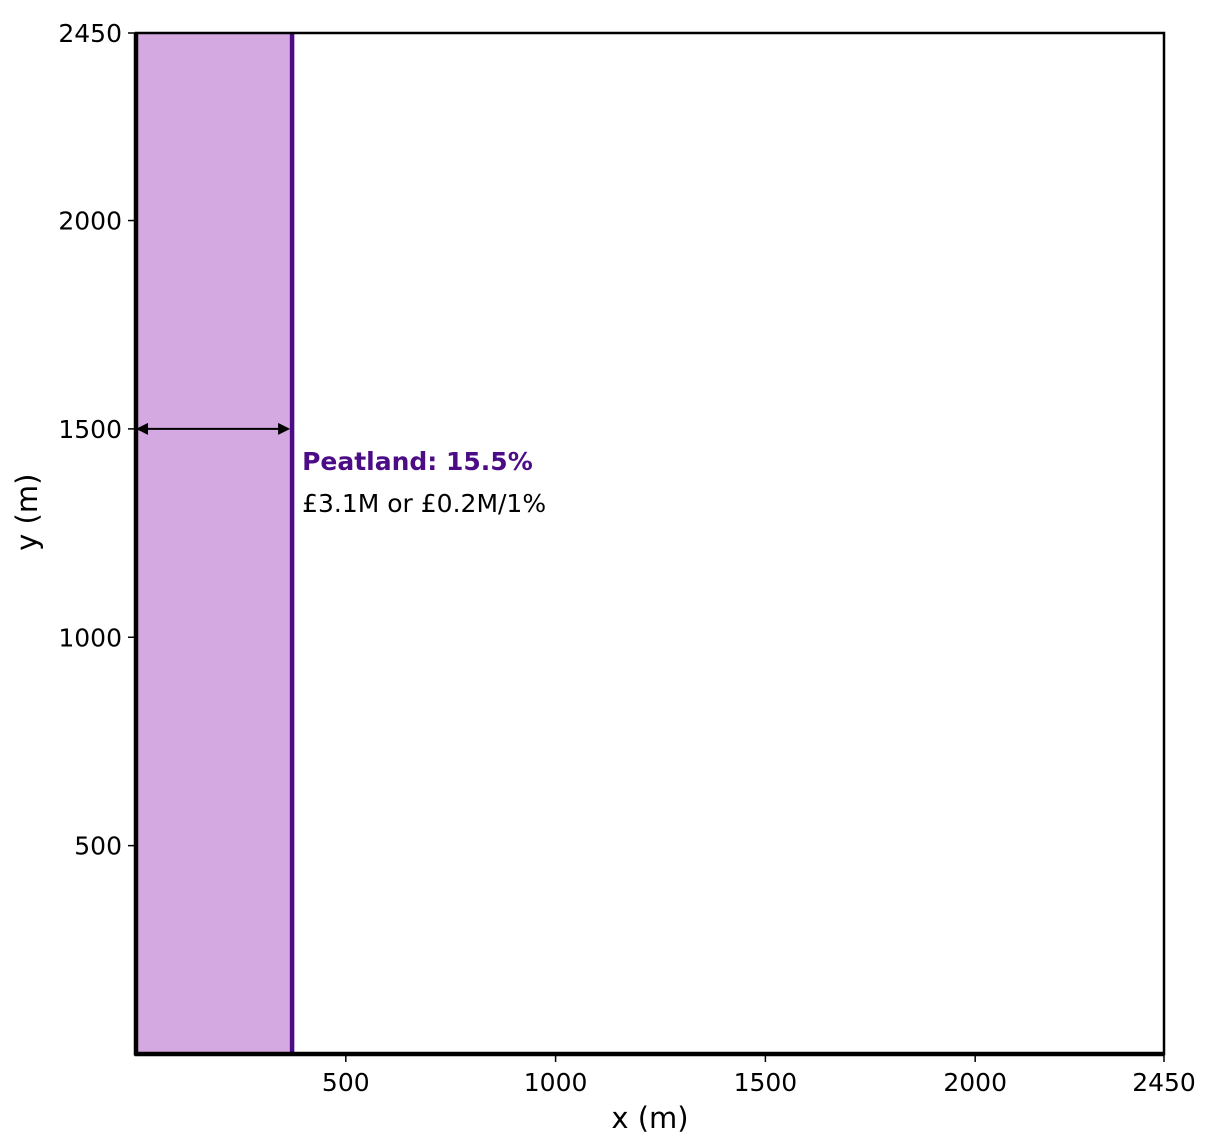 The height and width of the screenshot is (1148, 1212). I want to click on y-axis-ticks: 500 1000 1500 2000 2450, so click(97, 440).